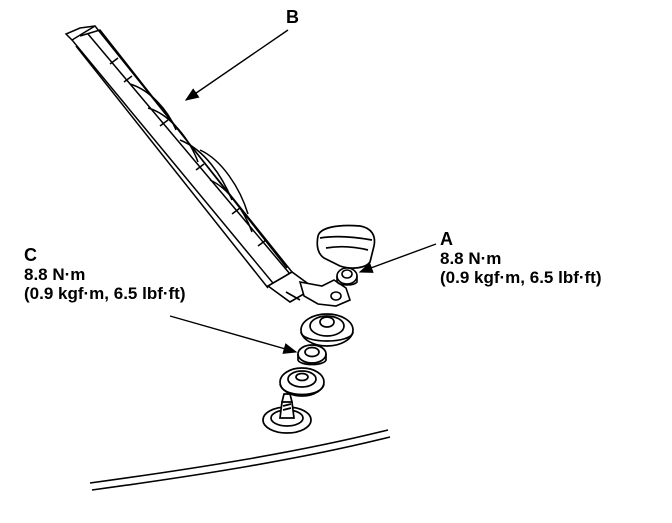 The image size is (672, 523). What do you see at coordinates (240, 460) in the screenshot?
I see `tailgate-panel-icon` at bounding box center [240, 460].